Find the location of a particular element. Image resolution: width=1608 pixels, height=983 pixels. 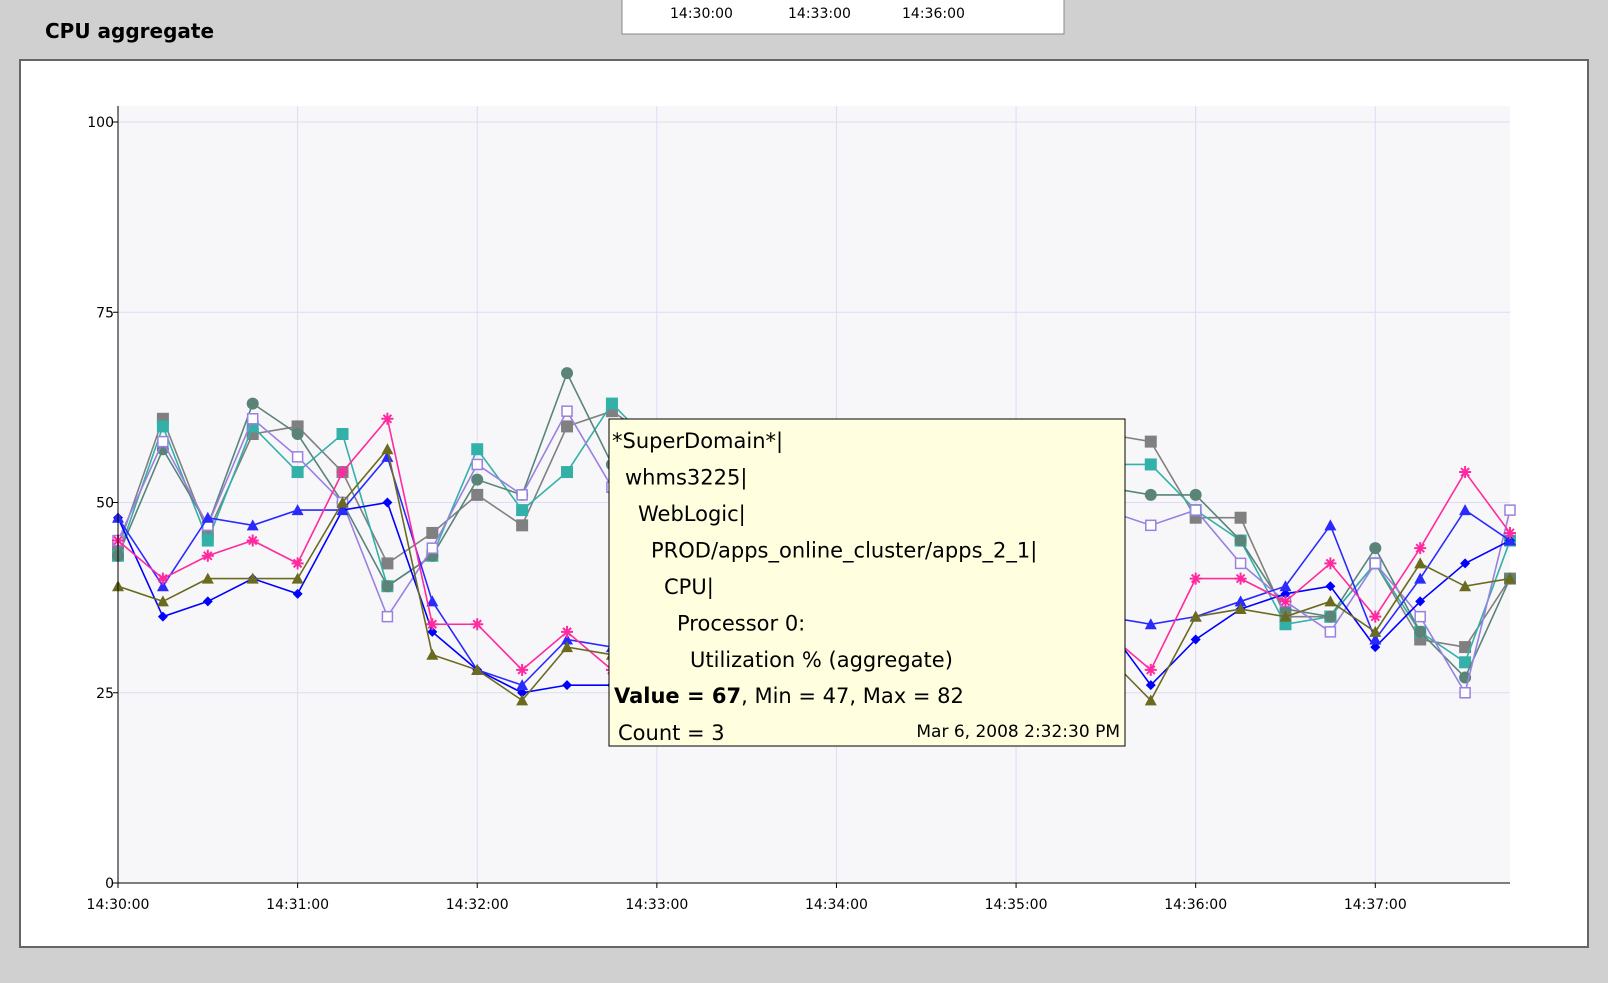

x-tick-label: 14:30:00 is located at coordinates (118, 905).